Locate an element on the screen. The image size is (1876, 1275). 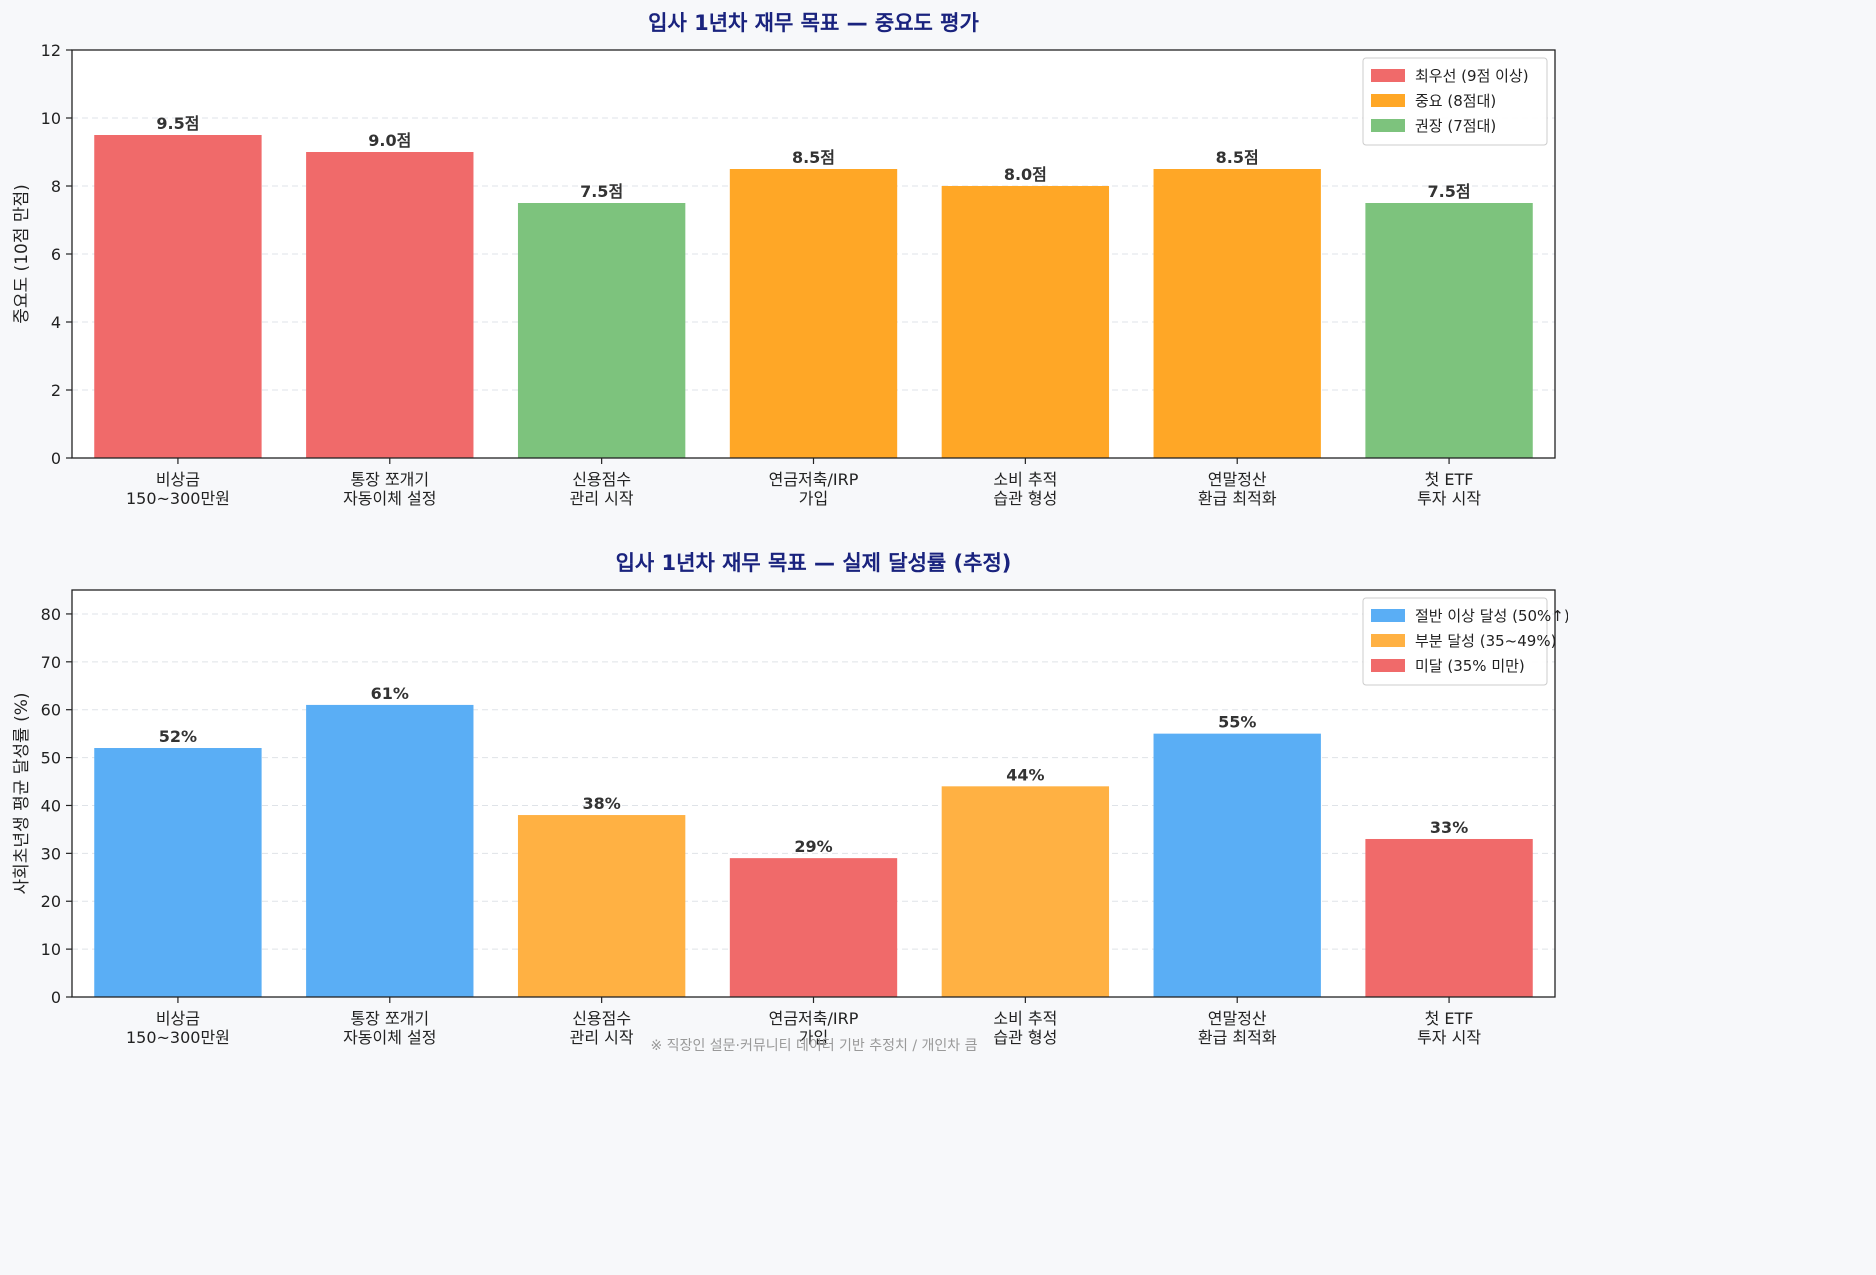
y-tick-label: 30 is located at coordinates (51, 853).